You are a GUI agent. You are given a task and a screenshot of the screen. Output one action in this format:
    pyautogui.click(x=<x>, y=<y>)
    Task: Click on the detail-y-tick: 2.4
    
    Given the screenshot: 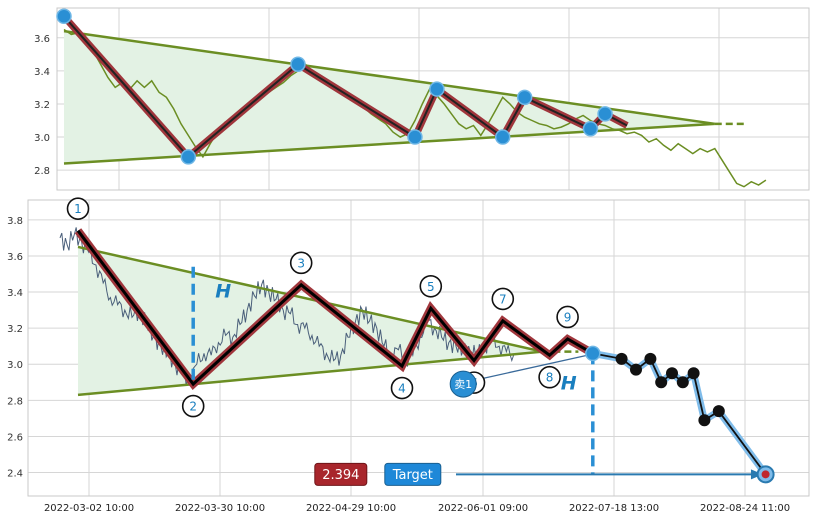 What is the action you would take?
    pyautogui.click(x=15, y=474)
    